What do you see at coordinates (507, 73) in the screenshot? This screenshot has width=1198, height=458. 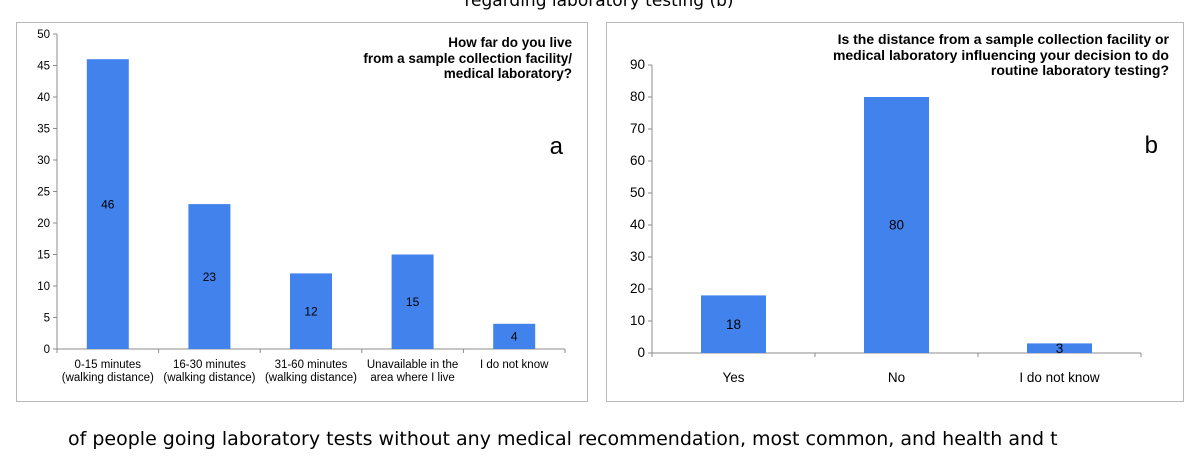 I see `chart-a-title-line: medical laboratory?` at bounding box center [507, 73].